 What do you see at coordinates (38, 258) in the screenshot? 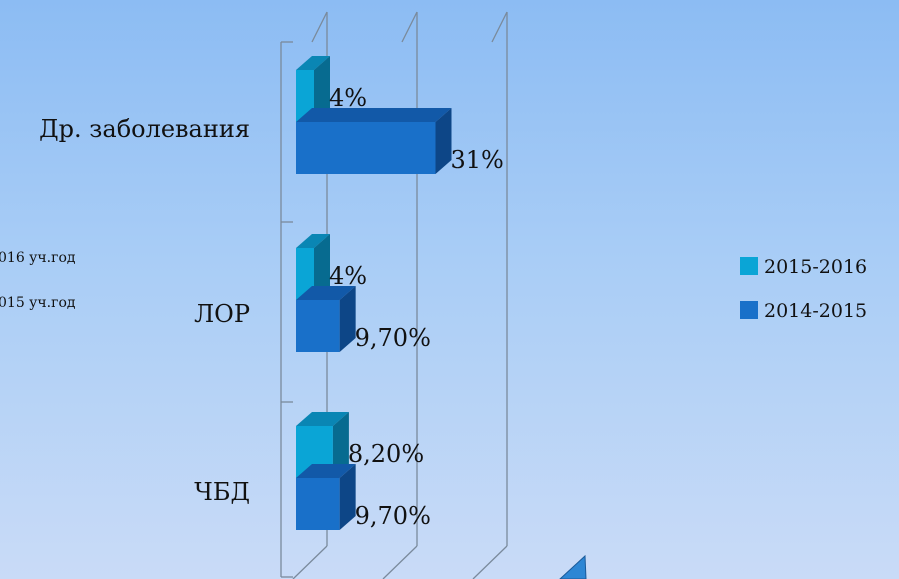
I see `clipped-note: 016 уч.год` at bounding box center [38, 258].